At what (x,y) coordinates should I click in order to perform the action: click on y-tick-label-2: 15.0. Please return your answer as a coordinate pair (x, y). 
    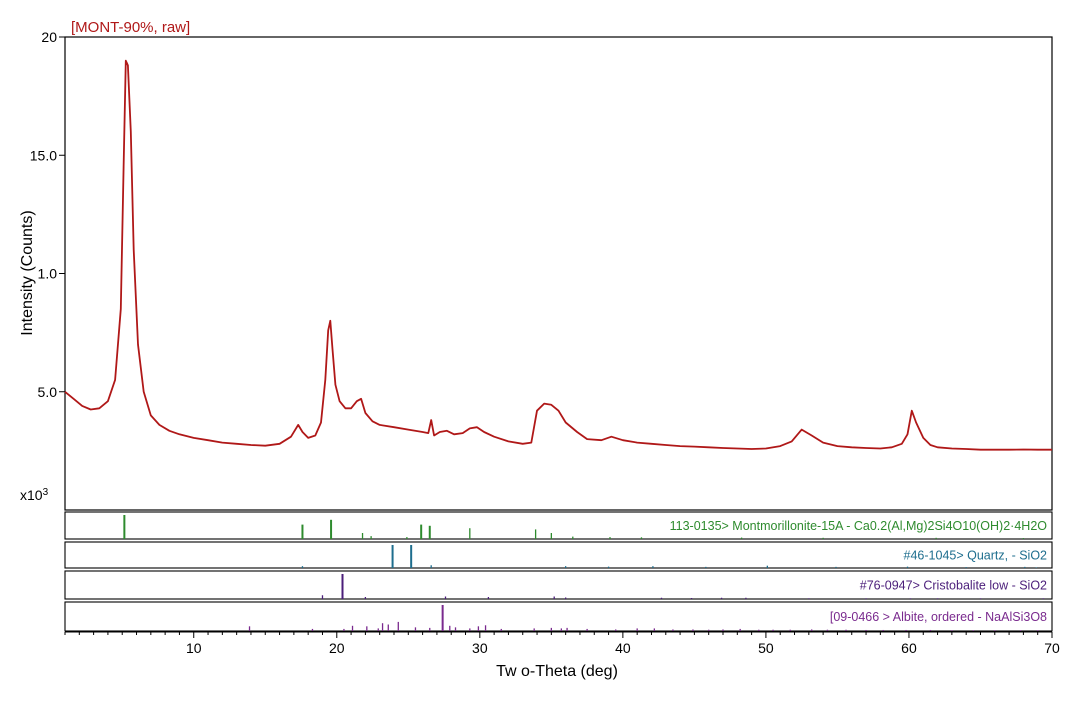
    Looking at the image, I should click on (43, 155).